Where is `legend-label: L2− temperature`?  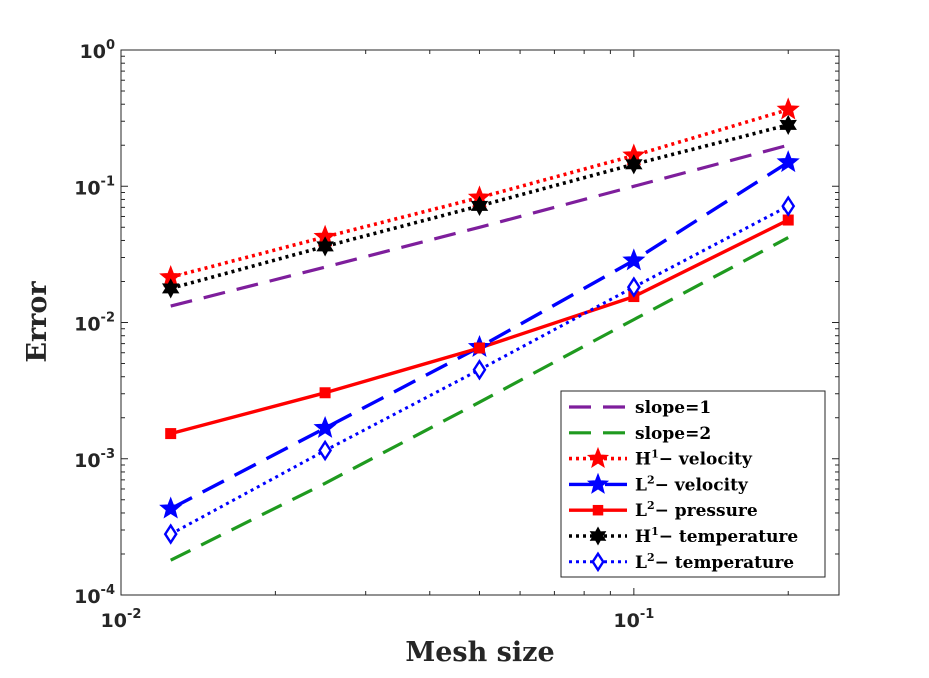 legend-label: L2− temperature is located at coordinates (714, 562).